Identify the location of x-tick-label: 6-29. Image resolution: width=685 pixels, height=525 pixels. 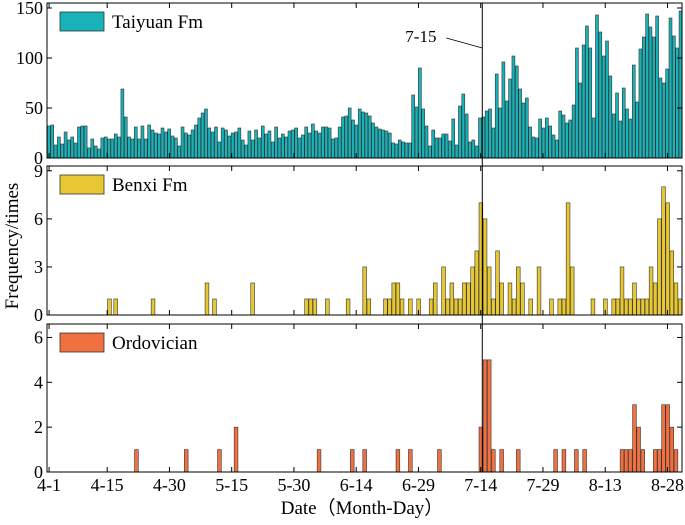
(418, 485).